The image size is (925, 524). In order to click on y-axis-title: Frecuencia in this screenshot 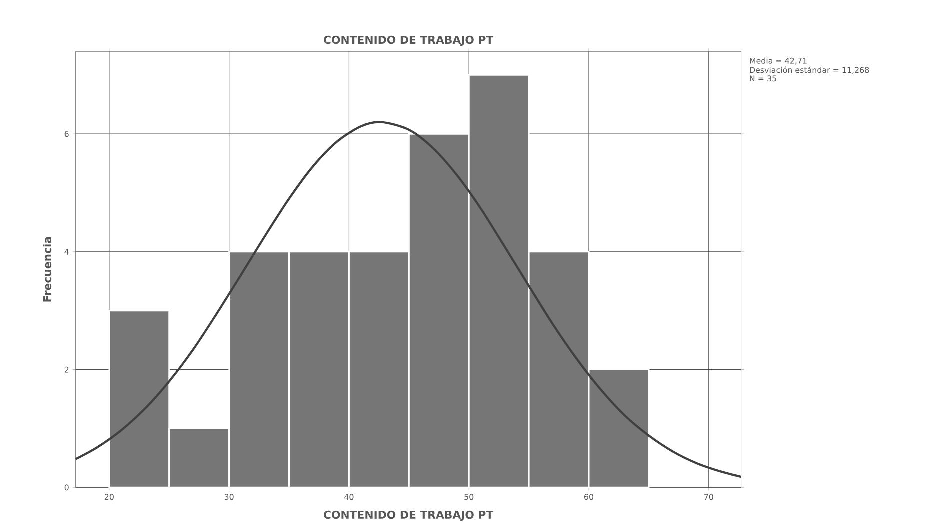, I will do `click(47, 269)`.